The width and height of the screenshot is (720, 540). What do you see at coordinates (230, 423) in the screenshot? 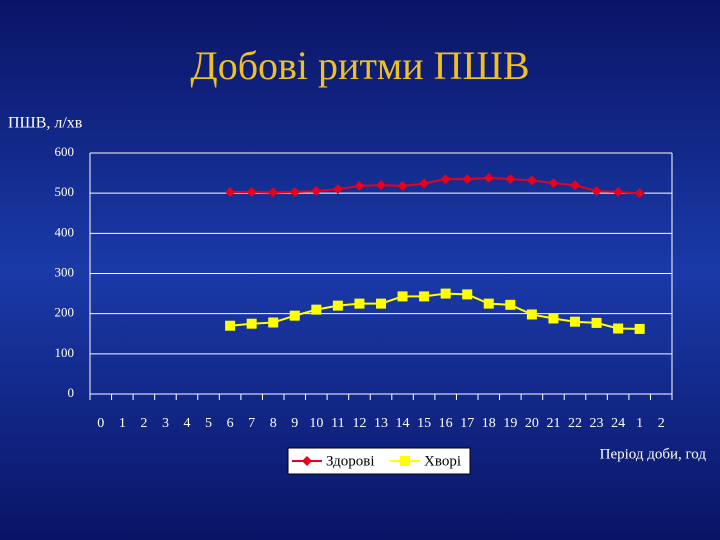
I see `x-tick-label: 6` at bounding box center [230, 423].